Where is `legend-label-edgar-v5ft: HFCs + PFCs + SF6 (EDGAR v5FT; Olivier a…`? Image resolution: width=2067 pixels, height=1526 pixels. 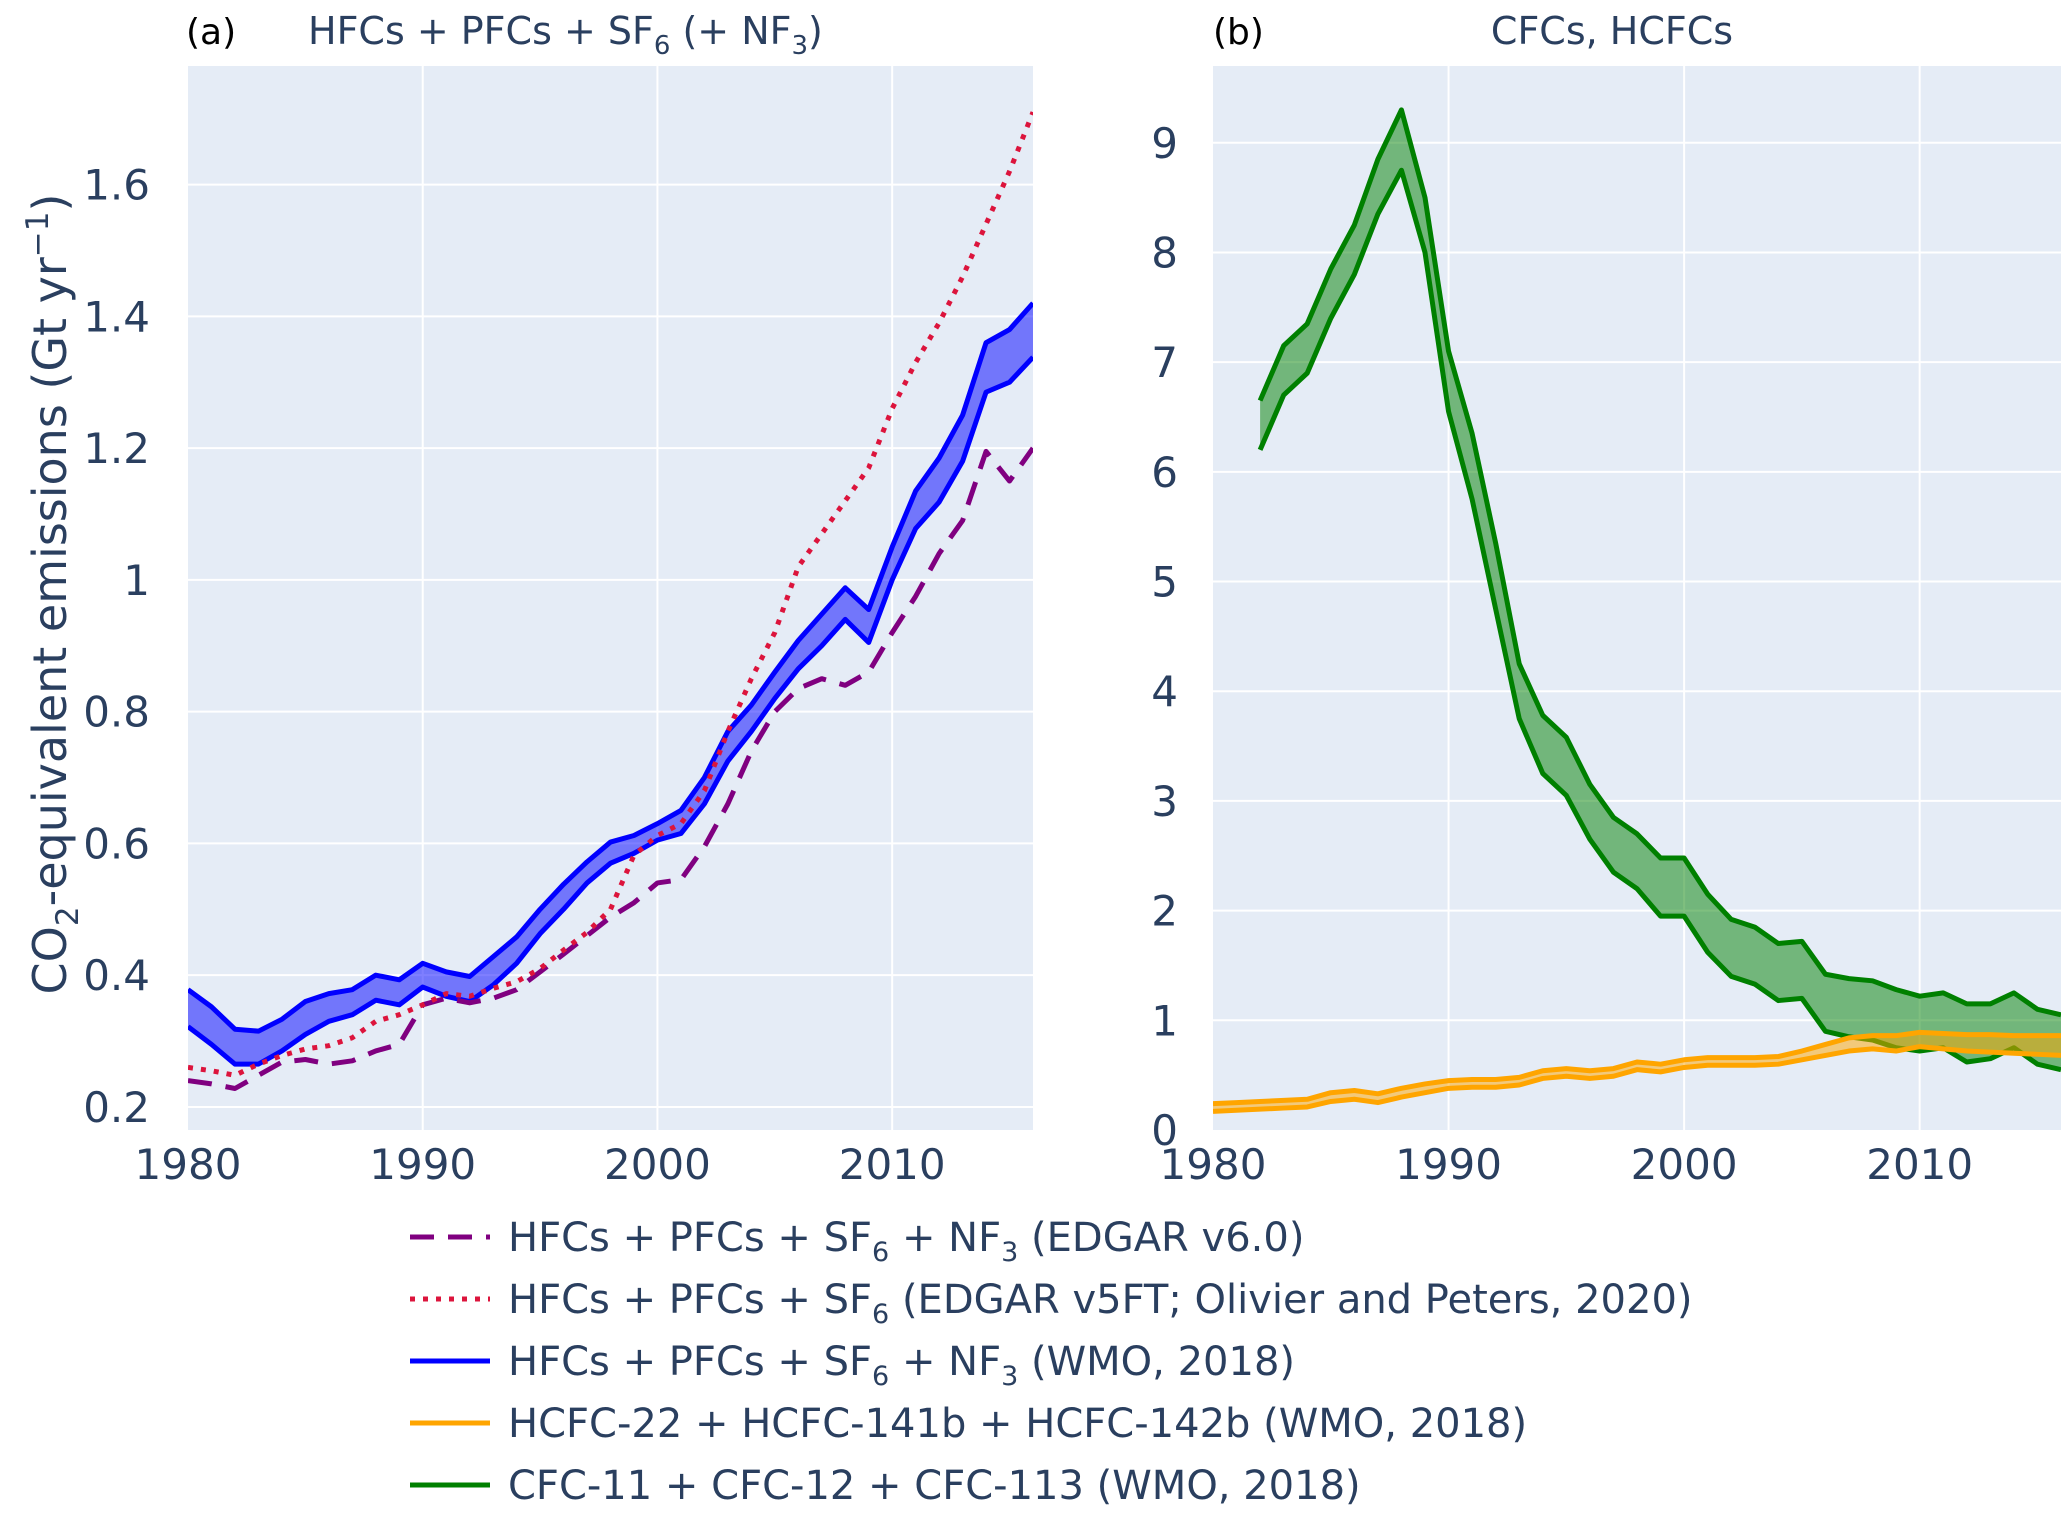 legend-label-edgar-v5ft: HFCs + PFCs + SF6 (EDGAR v5FT; Olivier a… is located at coordinates (1100, 1303).